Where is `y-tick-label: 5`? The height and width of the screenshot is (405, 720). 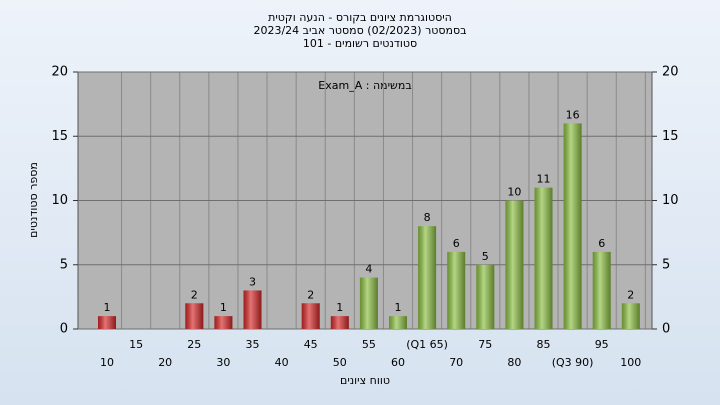 y-tick-label: 5 is located at coordinates (64, 264).